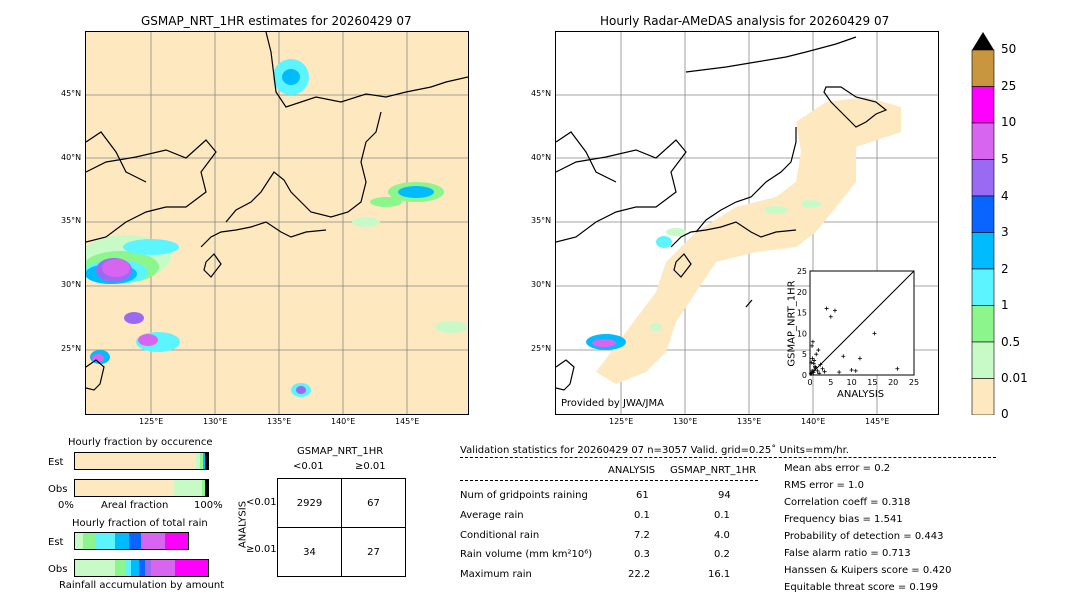 The image size is (1080, 612). I want to click on colorbar-label-50: 50, so click(1009, 49).